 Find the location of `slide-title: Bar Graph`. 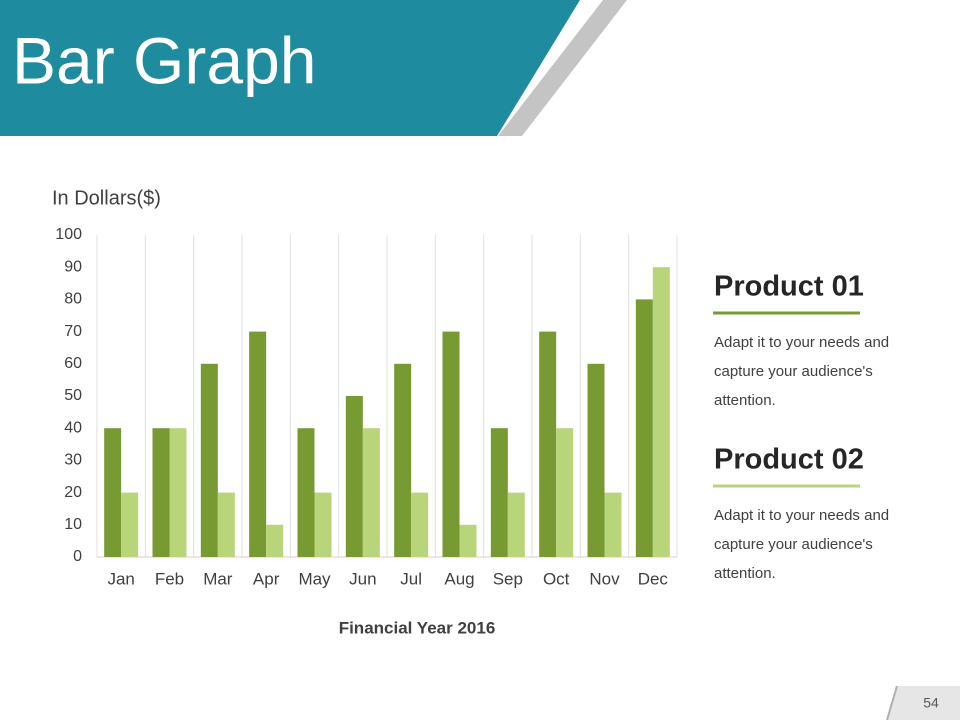

slide-title: Bar Graph is located at coordinates (164, 60).